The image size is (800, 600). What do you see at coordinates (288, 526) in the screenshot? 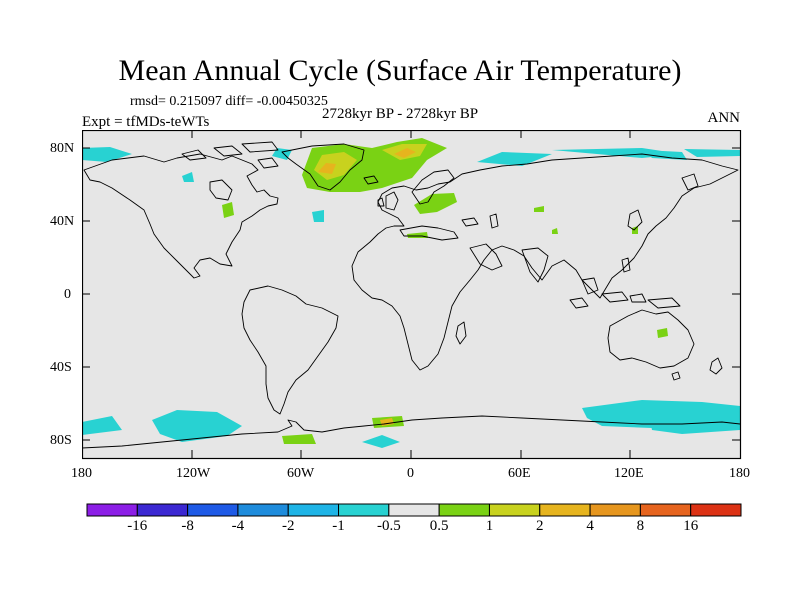
I see `colorbar-label: -2` at bounding box center [288, 526].